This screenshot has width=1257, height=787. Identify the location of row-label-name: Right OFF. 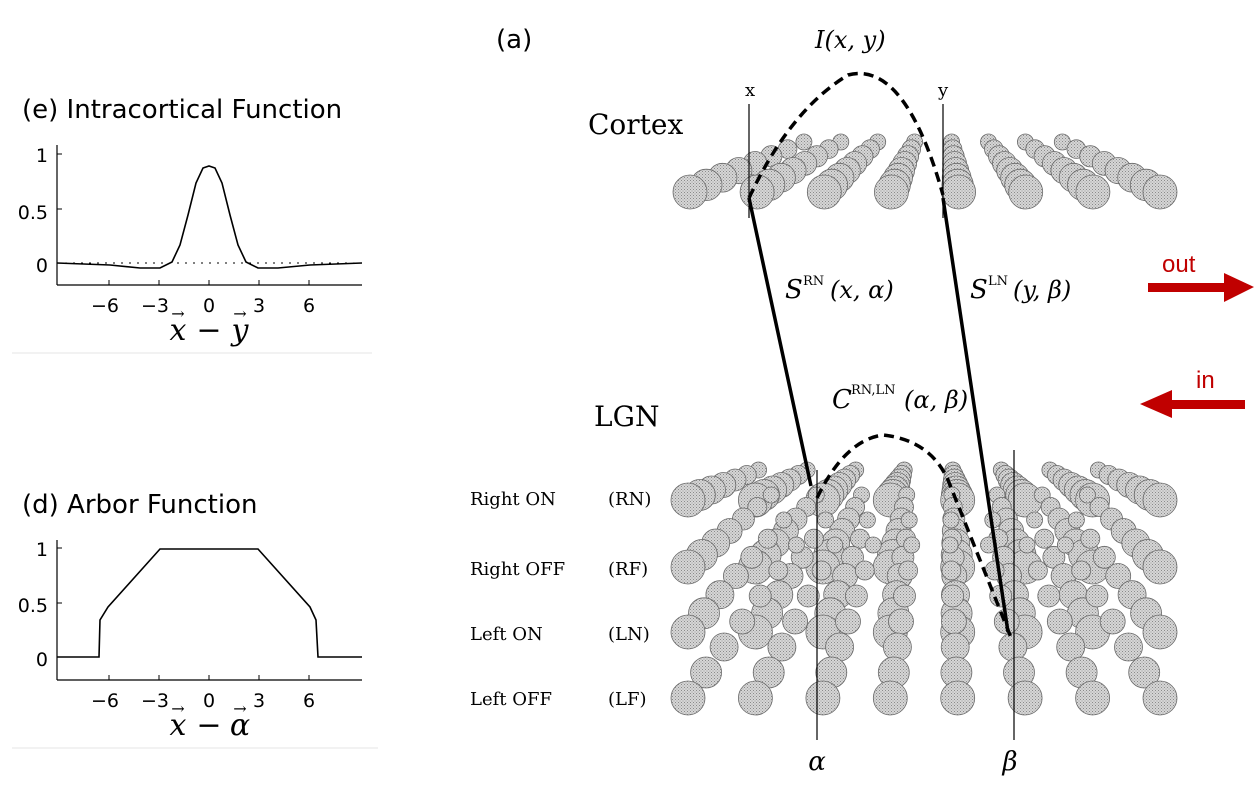
(517, 569).